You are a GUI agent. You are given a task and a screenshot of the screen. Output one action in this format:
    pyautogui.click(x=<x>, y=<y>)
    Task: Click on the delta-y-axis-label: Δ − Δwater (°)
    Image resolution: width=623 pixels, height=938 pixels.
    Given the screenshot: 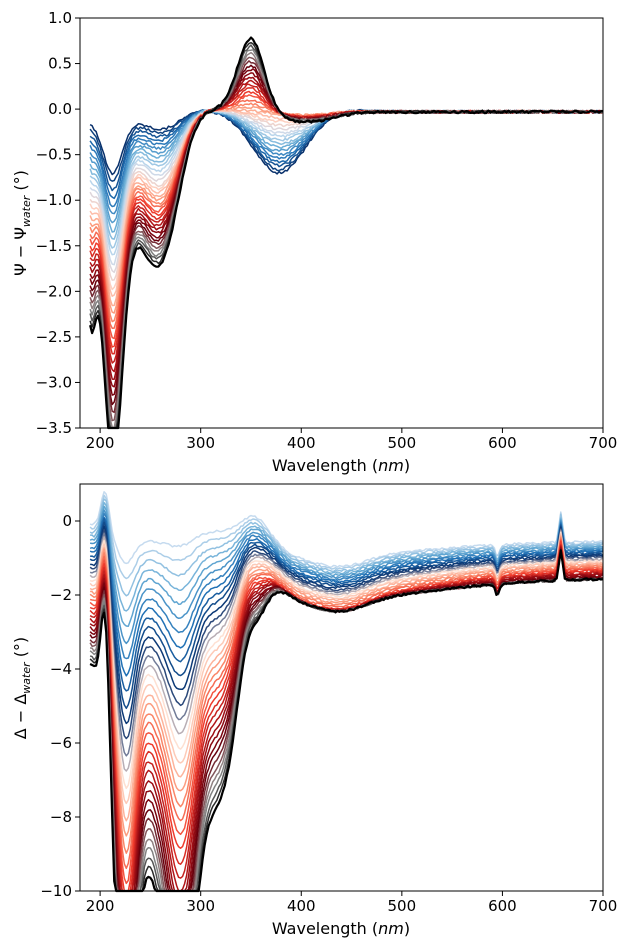 What is the action you would take?
    pyautogui.click(x=22, y=688)
    